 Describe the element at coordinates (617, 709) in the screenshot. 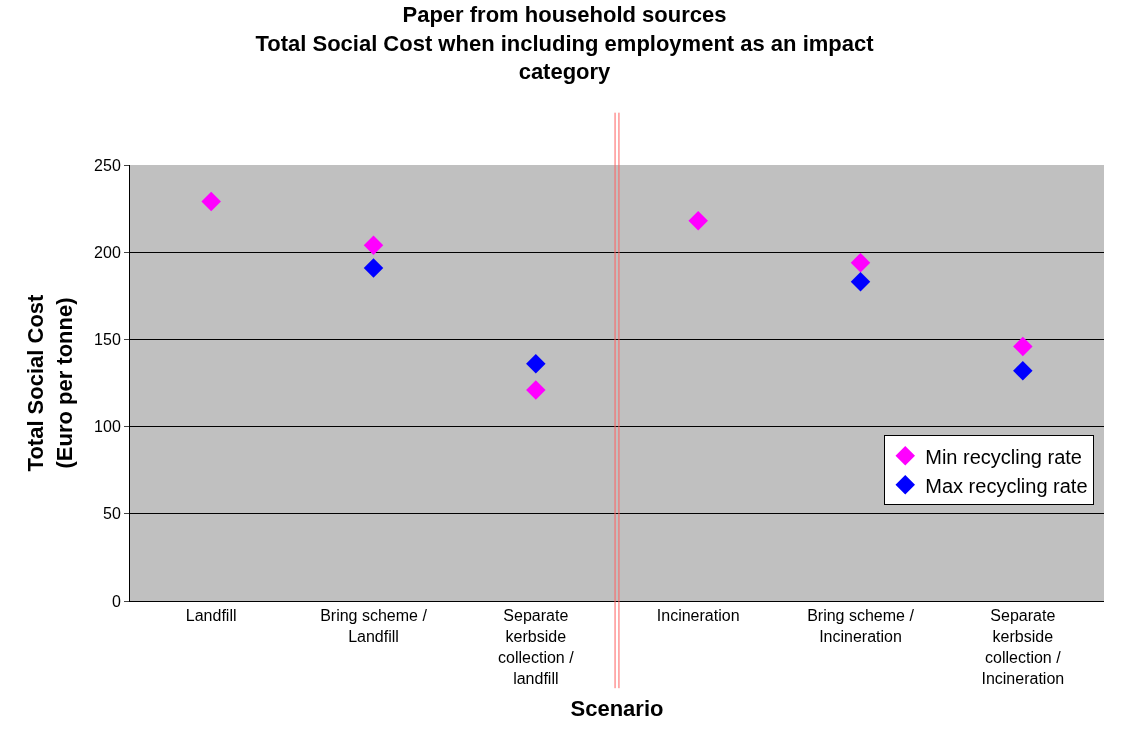

I see `x-axis-title: Scenario` at that location.